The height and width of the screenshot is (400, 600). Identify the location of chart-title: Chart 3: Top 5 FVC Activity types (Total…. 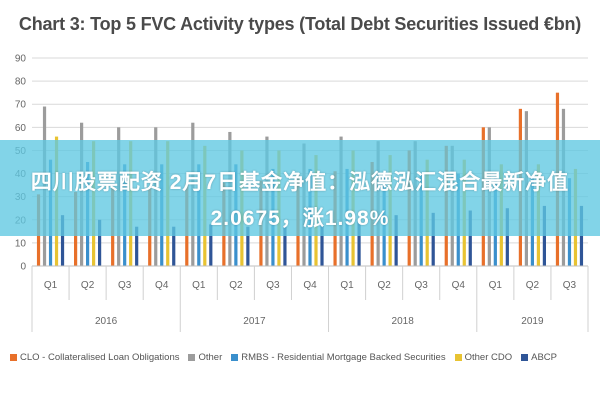
(300, 24).